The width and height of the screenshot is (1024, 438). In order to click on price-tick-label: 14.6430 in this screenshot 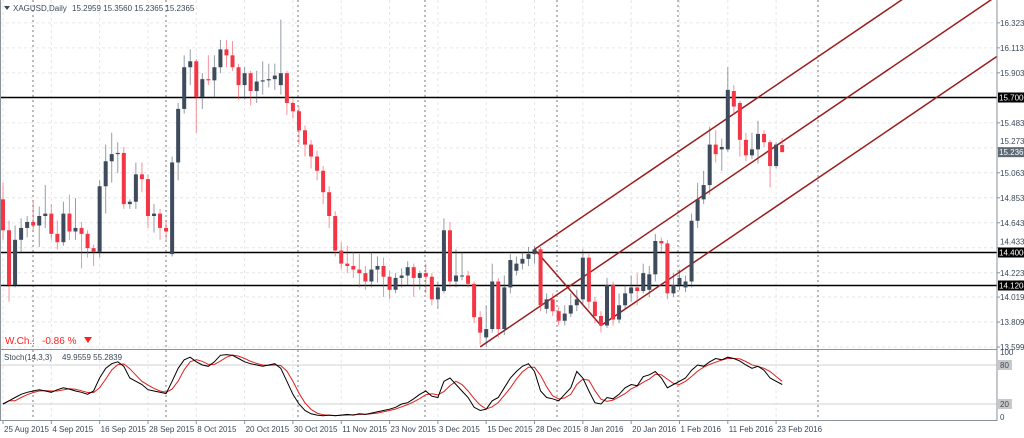, I will do `click(1012, 223)`.